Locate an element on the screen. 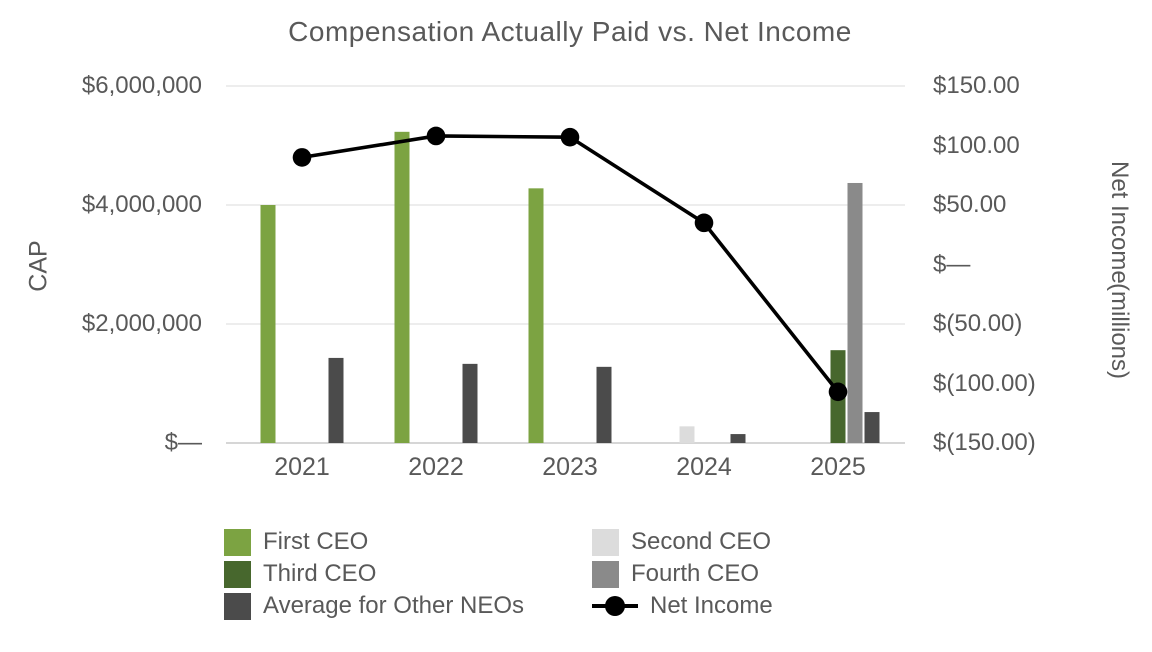 The height and width of the screenshot is (652, 1152). right-tick-label: $(100.00) is located at coordinates (984, 383).